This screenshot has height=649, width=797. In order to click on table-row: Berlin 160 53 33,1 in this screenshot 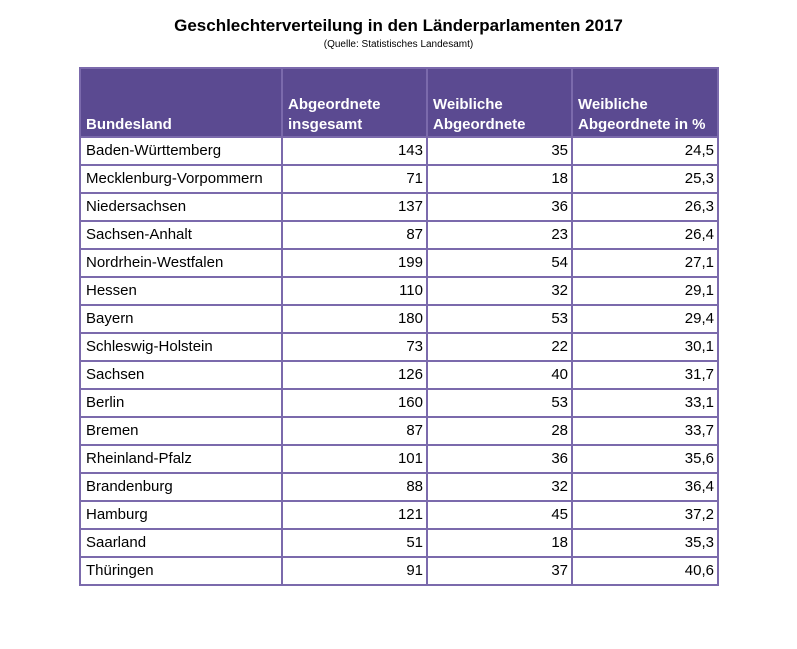, I will do `click(399, 403)`.